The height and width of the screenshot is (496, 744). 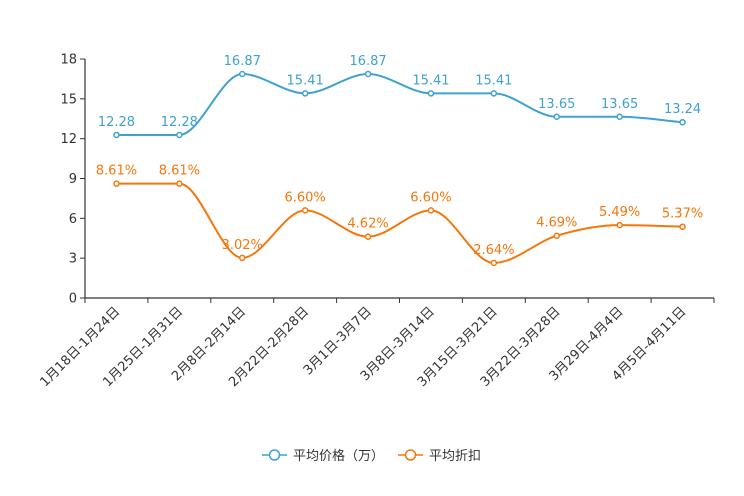 I want to click on y-tick-label: 15, so click(x=68, y=99).